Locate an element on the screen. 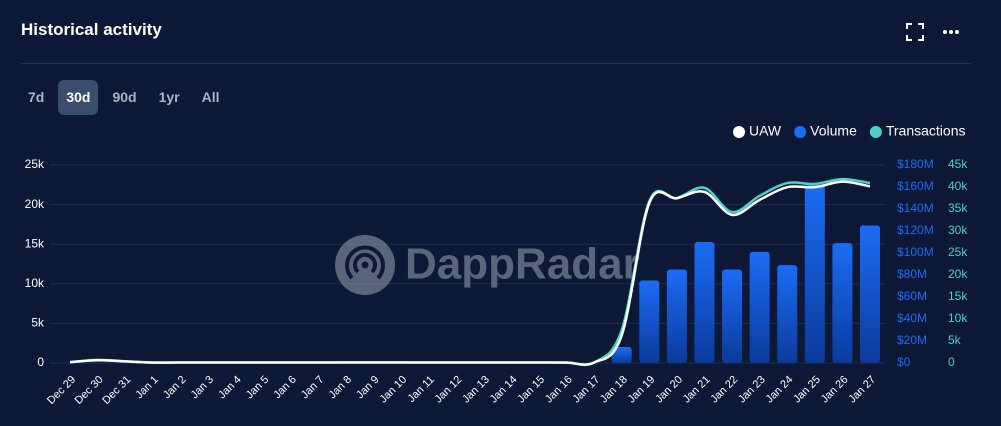  x-tick-label: Jan 3 is located at coordinates (203, 388).